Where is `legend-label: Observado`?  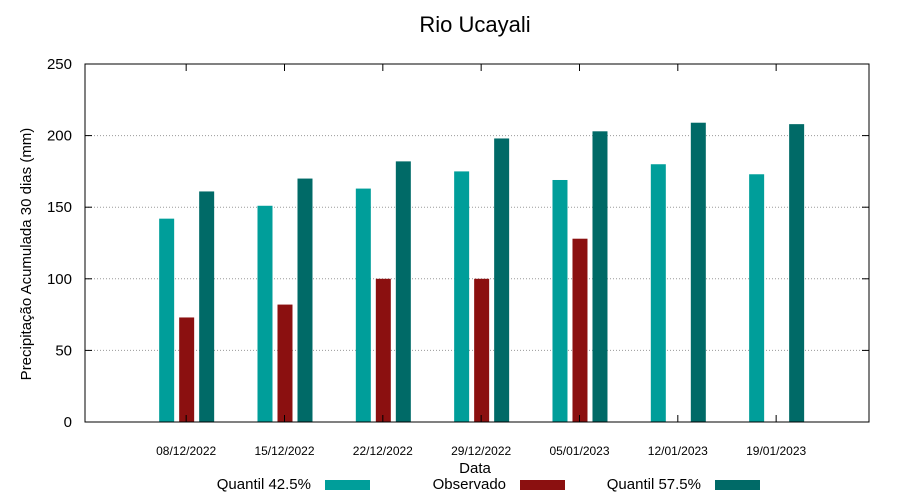 legend-label: Observado is located at coordinates (469, 484).